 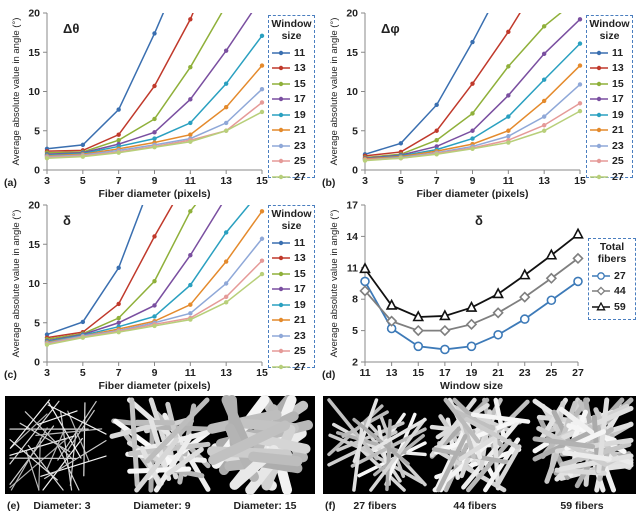 What do you see at coordinates (472, 194) in the screenshot?
I see `x-axis-label: Fiber diameter (pixels)` at bounding box center [472, 194].